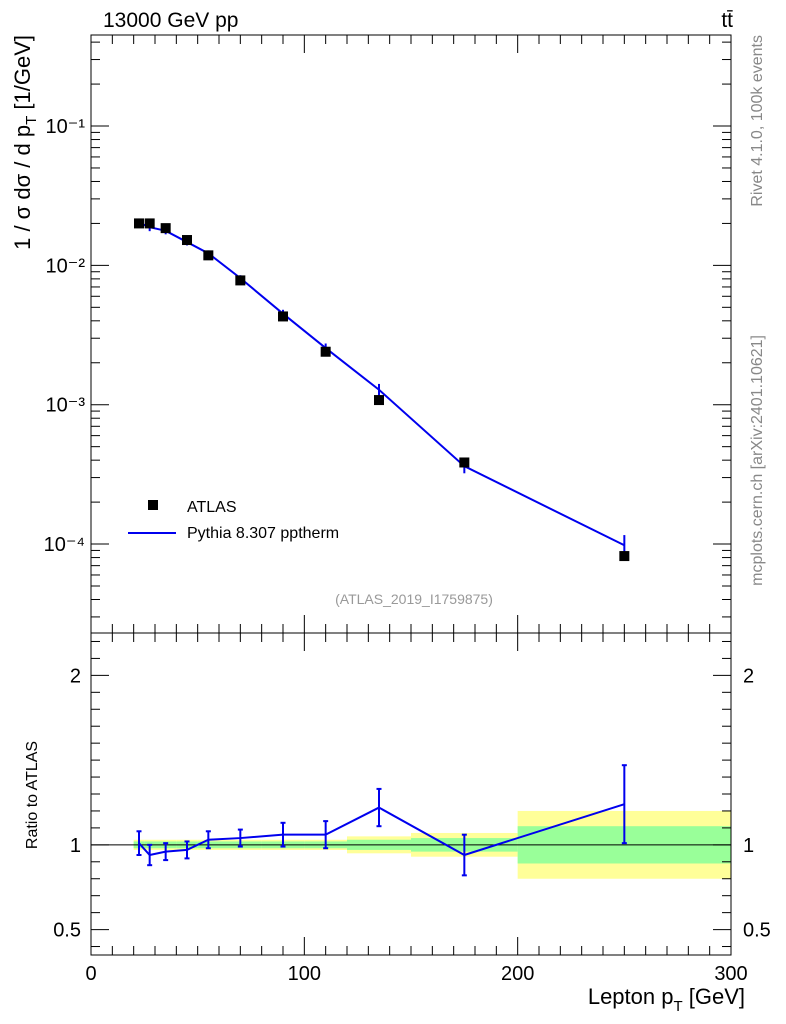 Image resolution: width=786 pixels, height=1024 pixels. Describe the element at coordinates (727, 20) in the screenshot. I see `process-label: tt̄` at that location.